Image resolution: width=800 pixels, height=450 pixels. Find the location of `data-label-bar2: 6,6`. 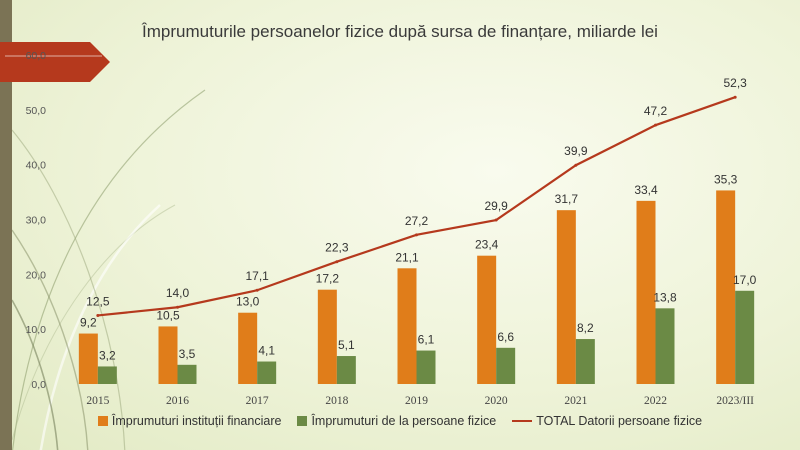

data-label-bar2: 6,6 is located at coordinates (505, 337).